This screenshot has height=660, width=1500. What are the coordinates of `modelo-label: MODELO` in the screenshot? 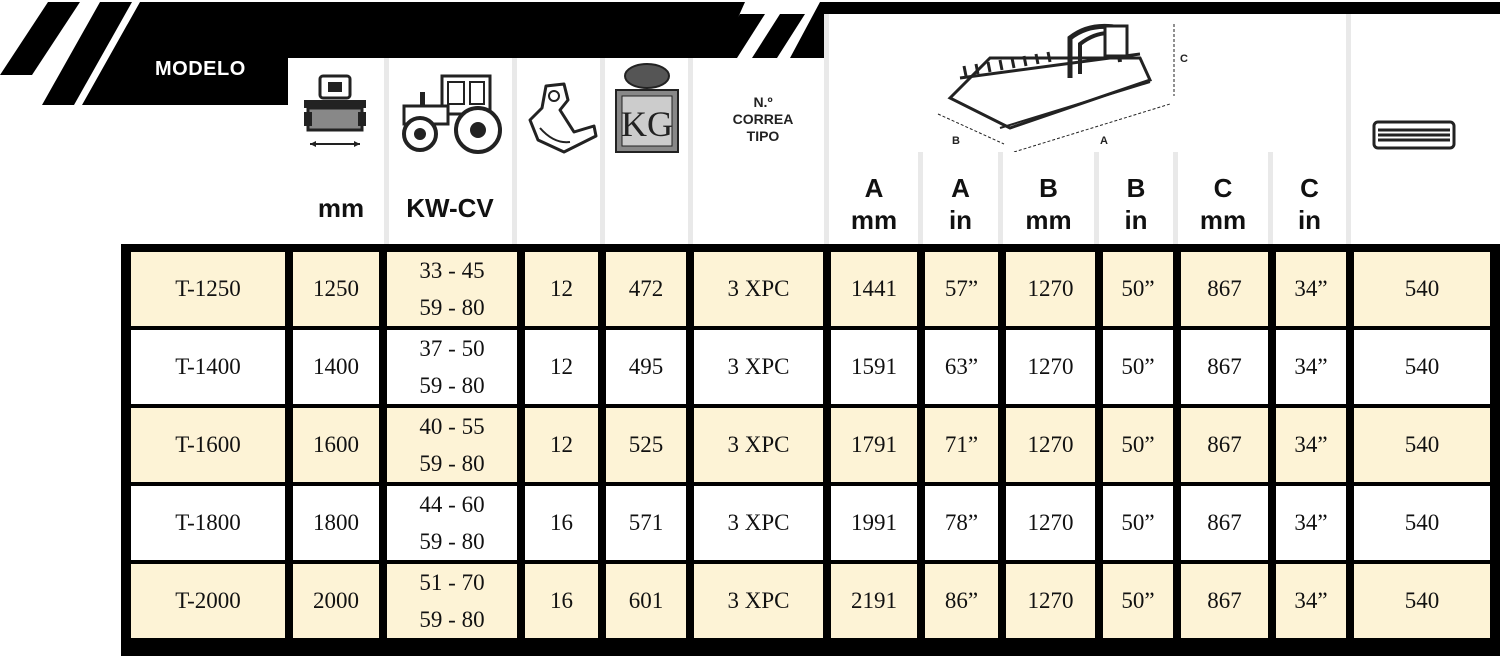 It's located at (200, 69).